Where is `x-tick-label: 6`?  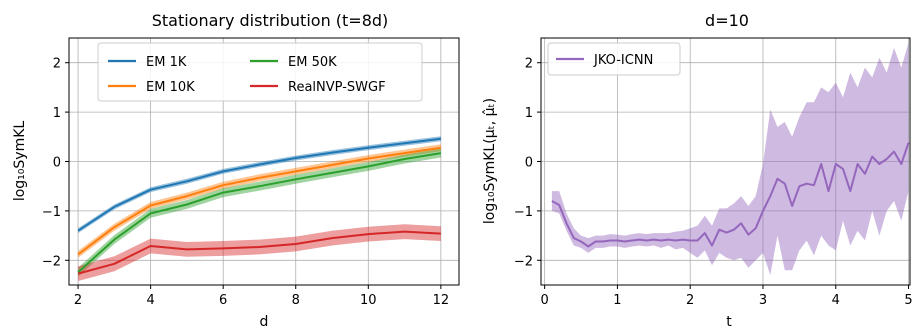
x-tick-label: 6 is located at coordinates (223, 300).